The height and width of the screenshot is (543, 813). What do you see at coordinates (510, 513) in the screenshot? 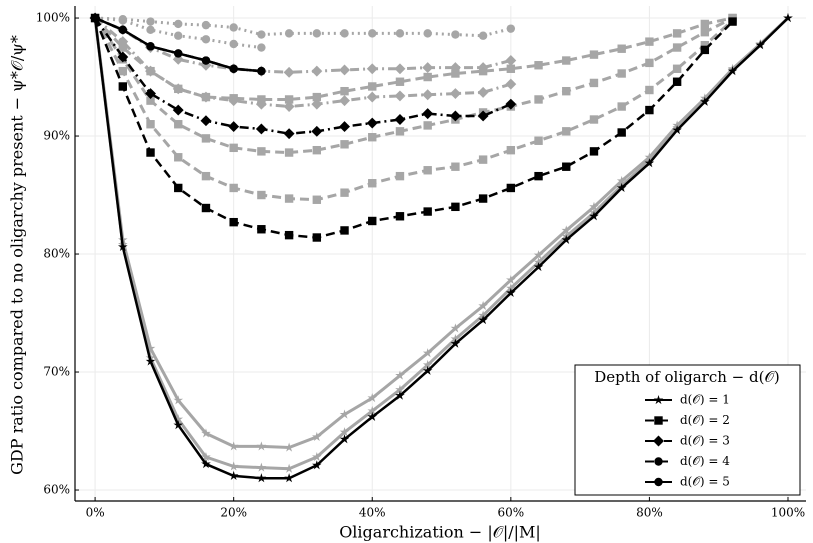
I see `x-tick-label: 60%` at bounding box center [510, 513].